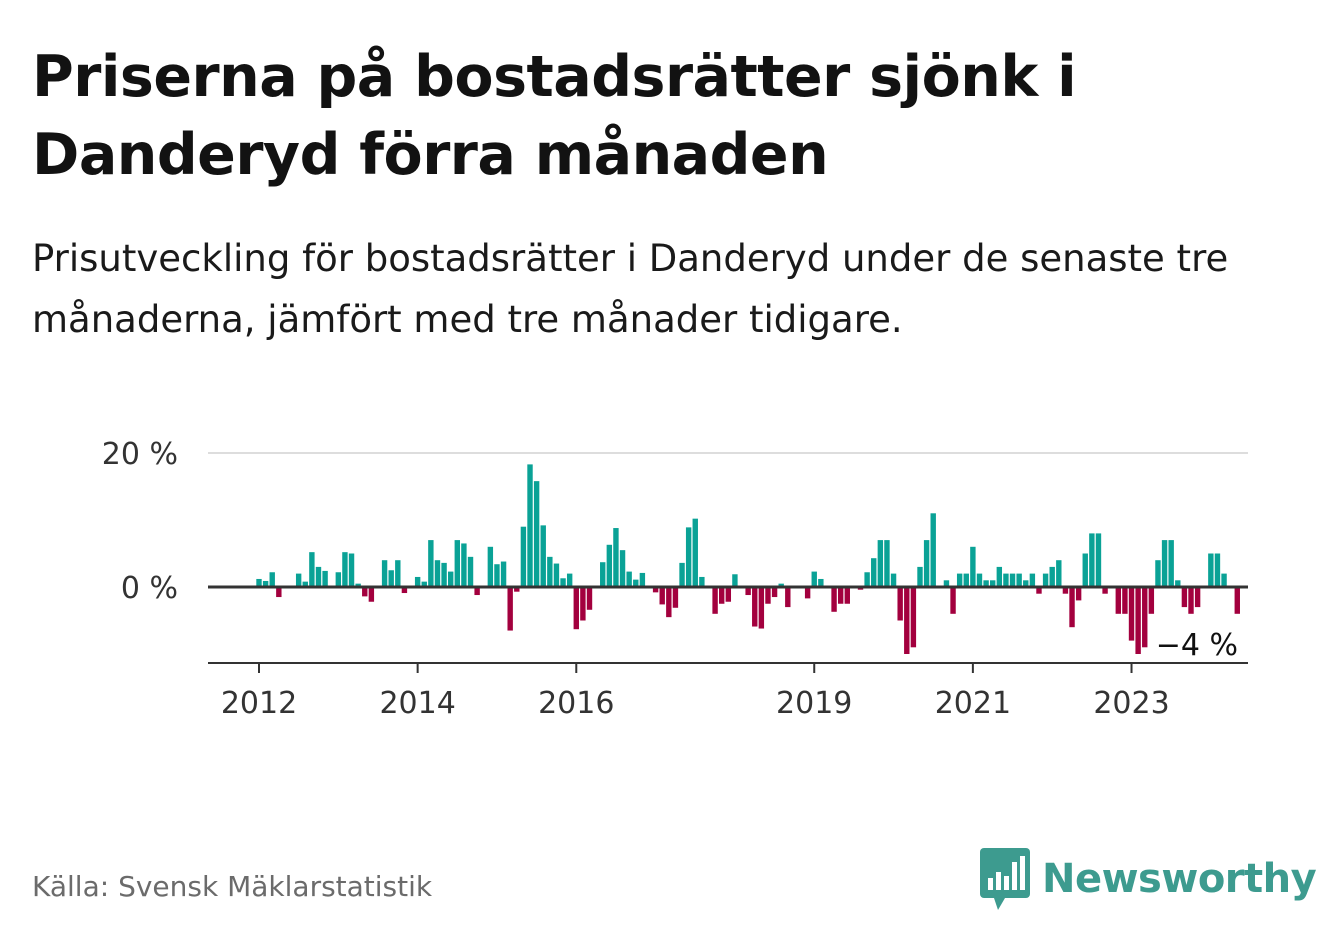 The image size is (1322, 939). I want to click on x-tick-label: 2012, so click(259, 703).